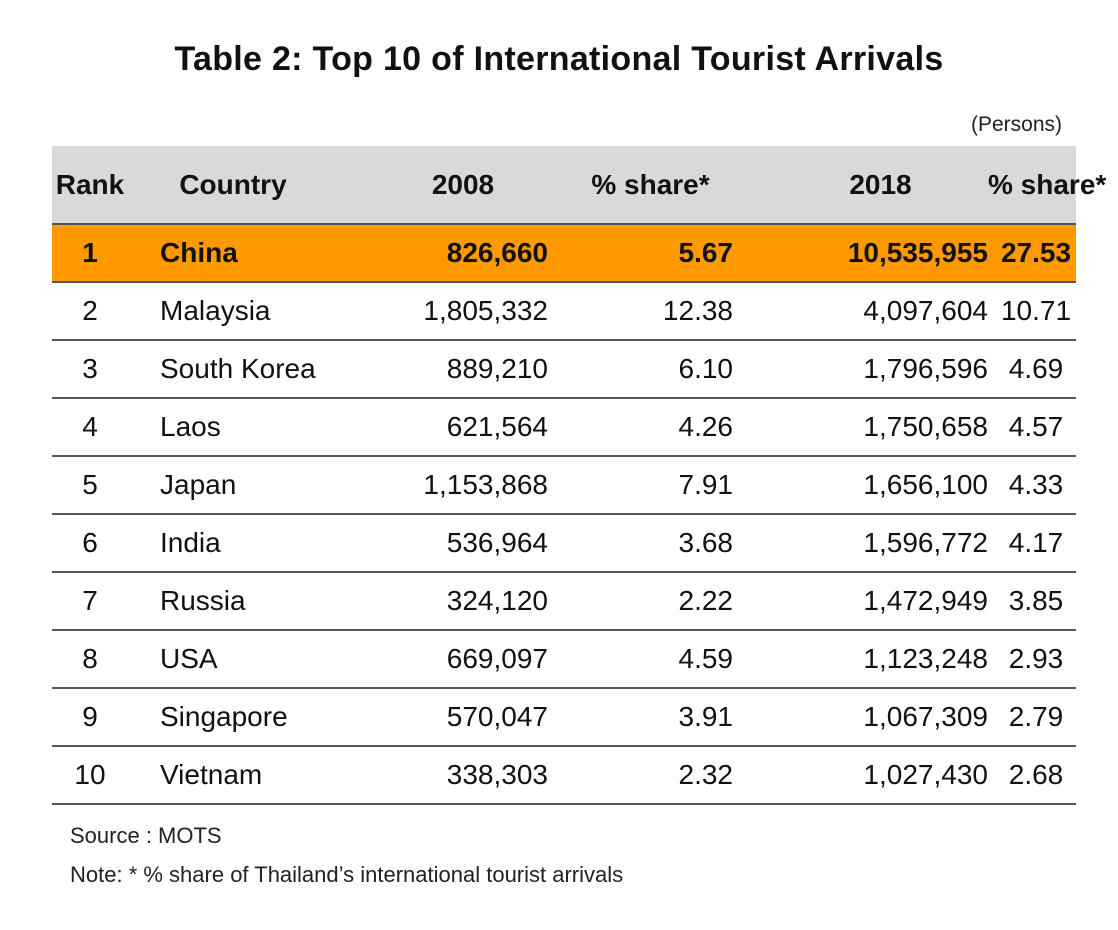  I want to click on table-row: 6 India 536,964 3.68 1,596,772 4.17, so click(564, 543).